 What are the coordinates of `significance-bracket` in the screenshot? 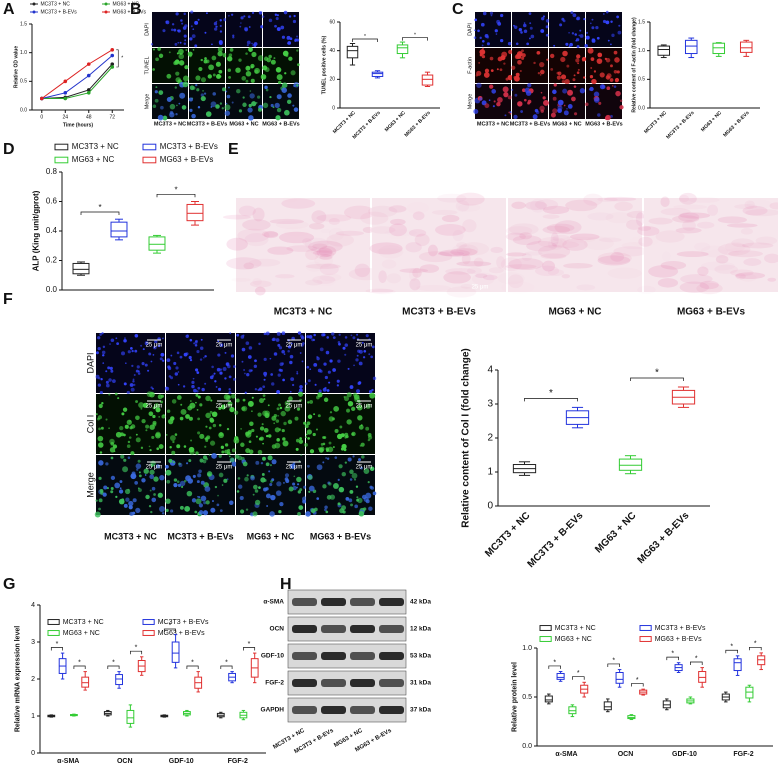 It's located at (696, 663).